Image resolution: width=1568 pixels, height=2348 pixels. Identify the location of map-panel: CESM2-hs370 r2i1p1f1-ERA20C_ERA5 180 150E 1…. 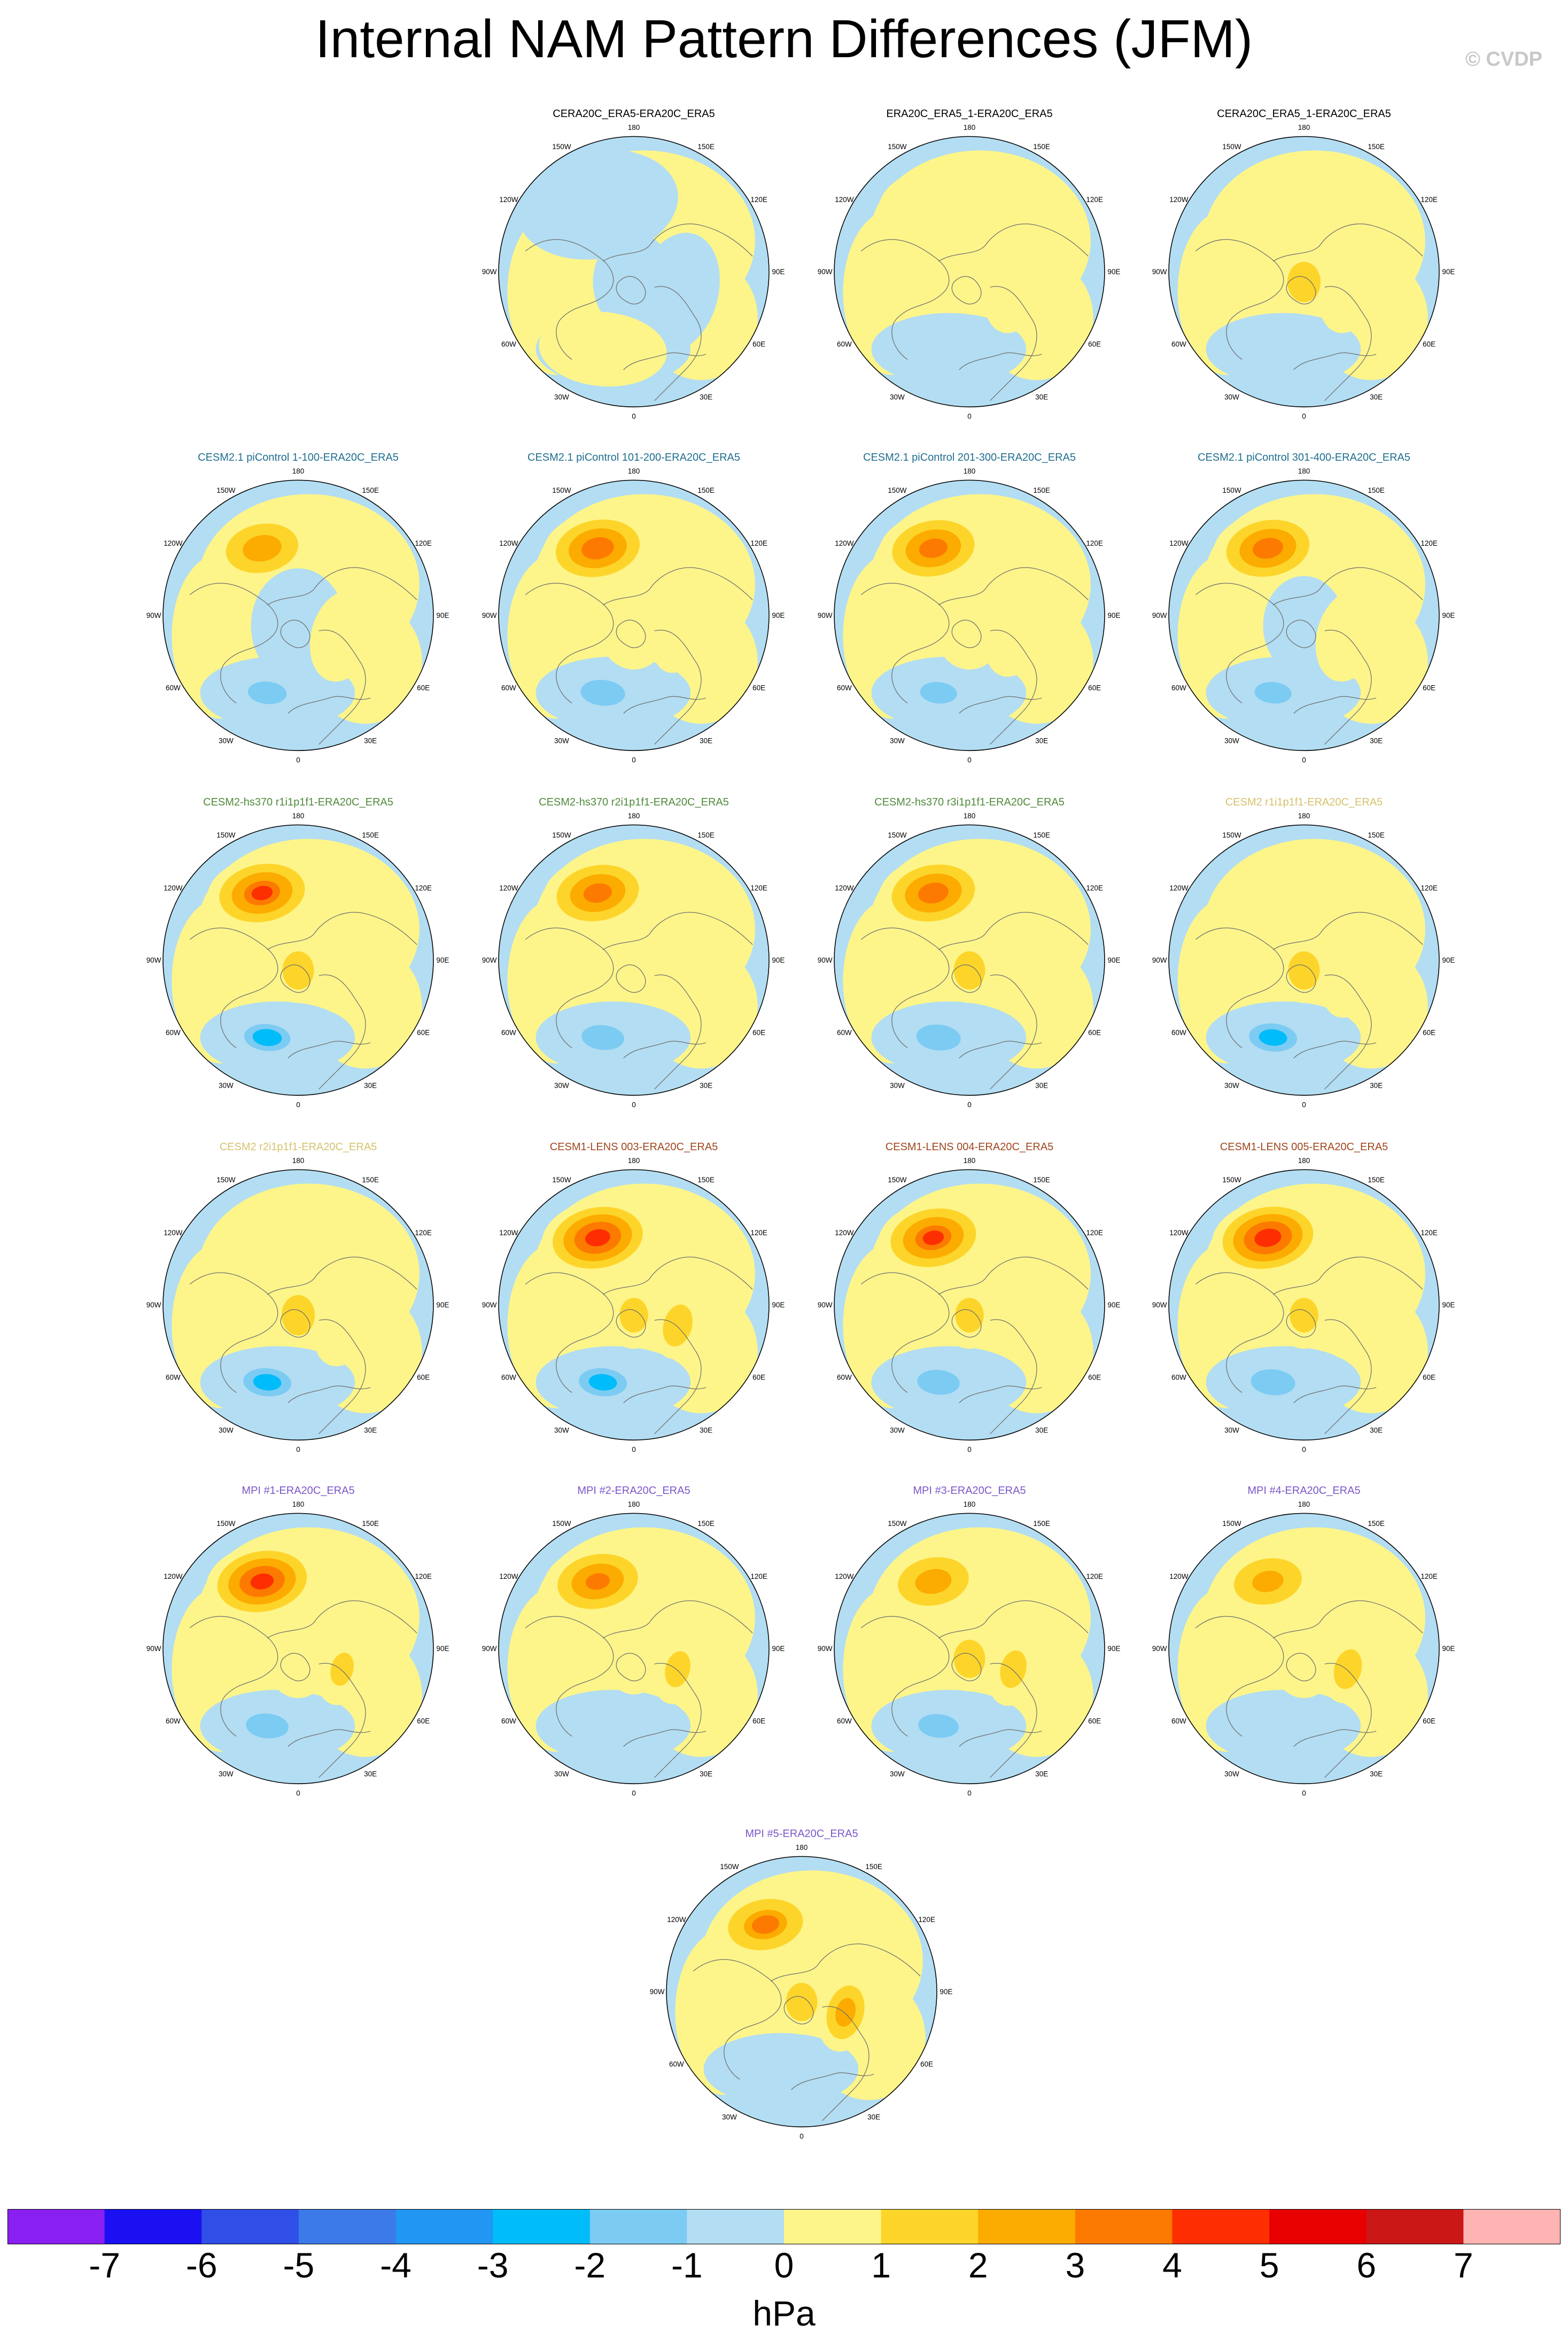
(634, 966).